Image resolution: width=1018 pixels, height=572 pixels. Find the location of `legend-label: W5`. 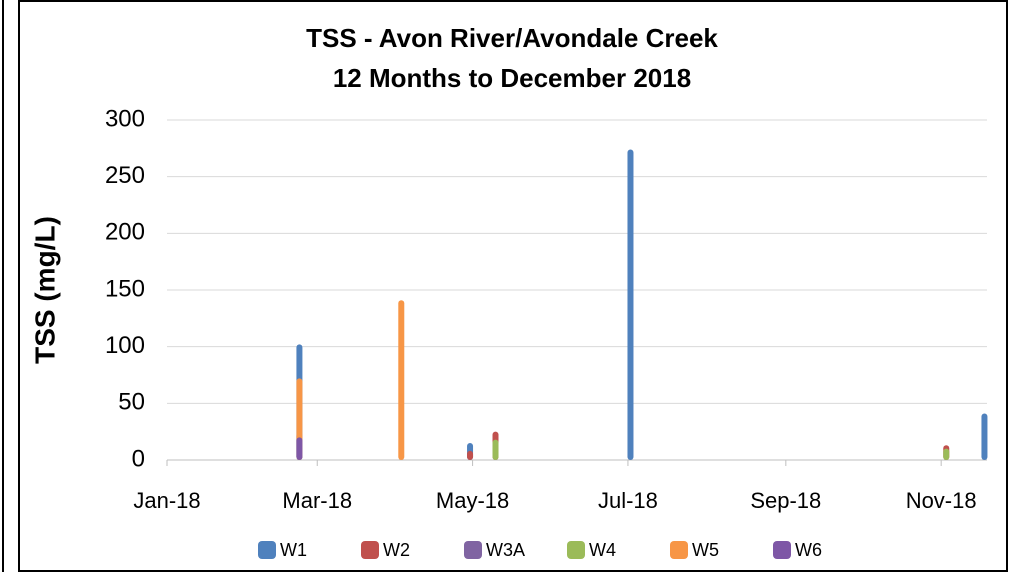

legend-label: W5 is located at coordinates (705, 550).